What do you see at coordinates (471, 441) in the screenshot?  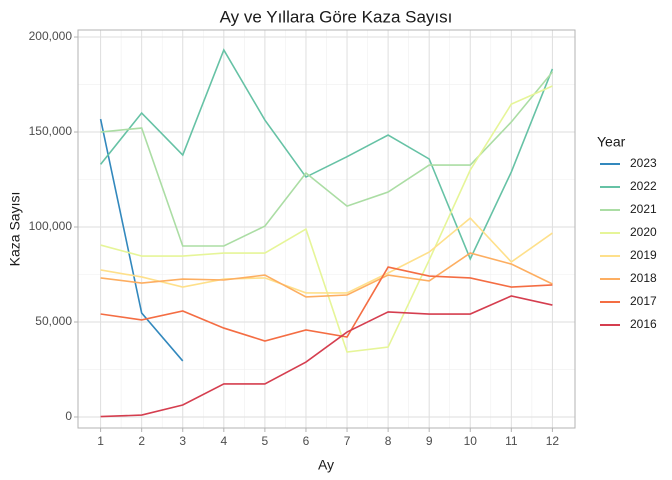 I see `x-tick-label: 10` at bounding box center [471, 441].